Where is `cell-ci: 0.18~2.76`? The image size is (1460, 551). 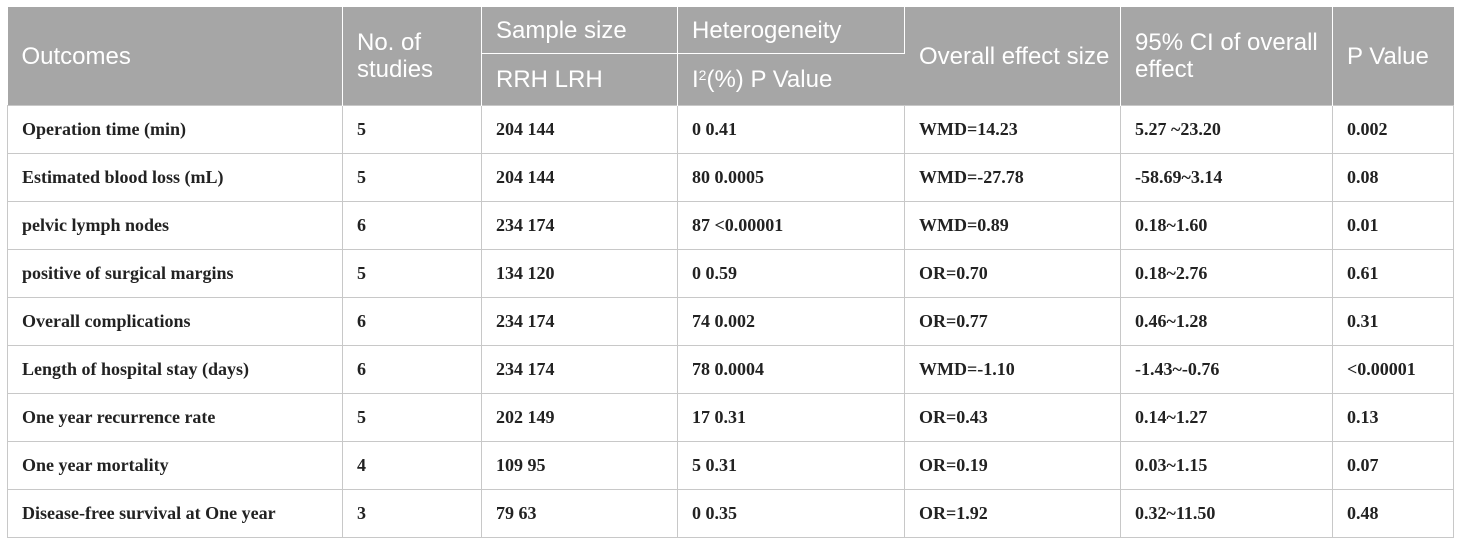
cell-ci: 0.18~2.76 is located at coordinates (1226, 273).